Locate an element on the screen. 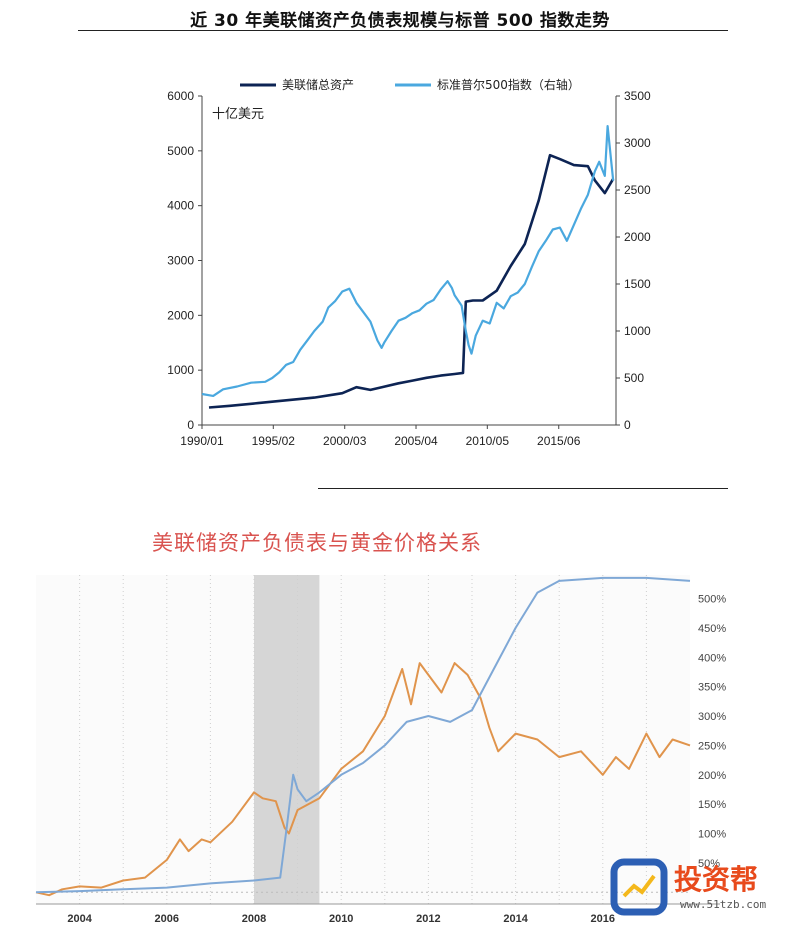  x-tick-label: 2010/05 is located at coordinates (488, 441).